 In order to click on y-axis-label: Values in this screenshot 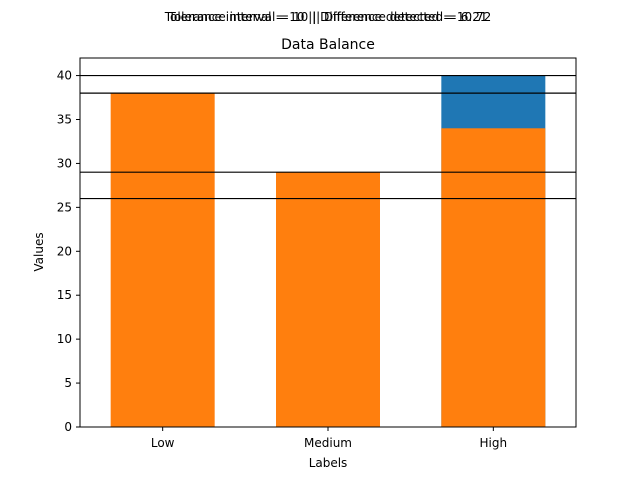, I will do `click(39, 251)`.